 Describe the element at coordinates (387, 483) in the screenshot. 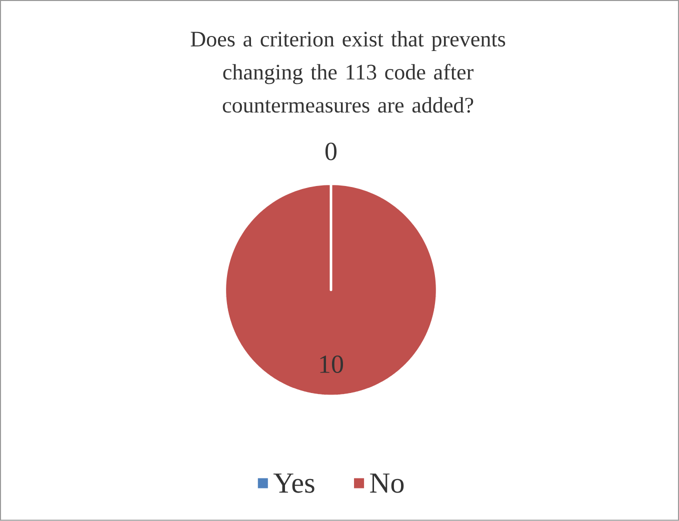

I see `legend-label: No` at that location.